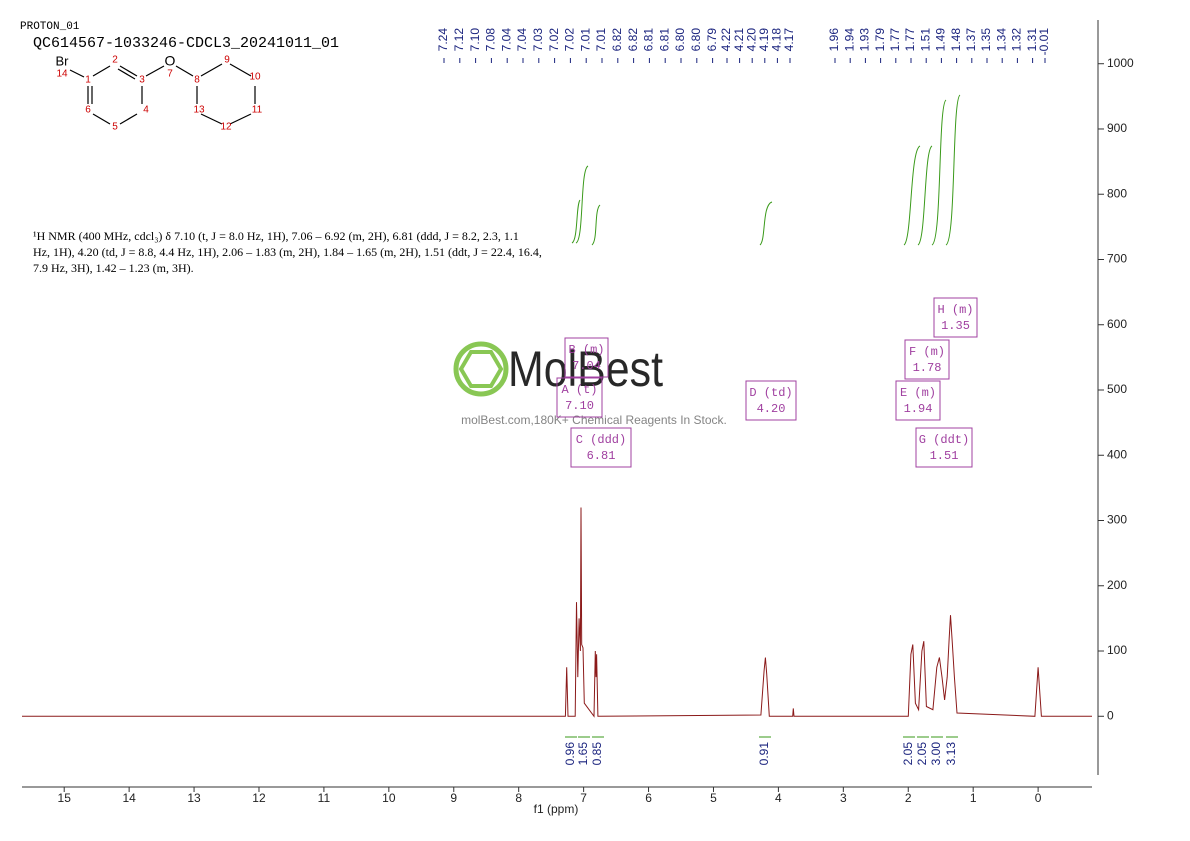  I want to click on x-tick-label: 9, so click(453, 798).